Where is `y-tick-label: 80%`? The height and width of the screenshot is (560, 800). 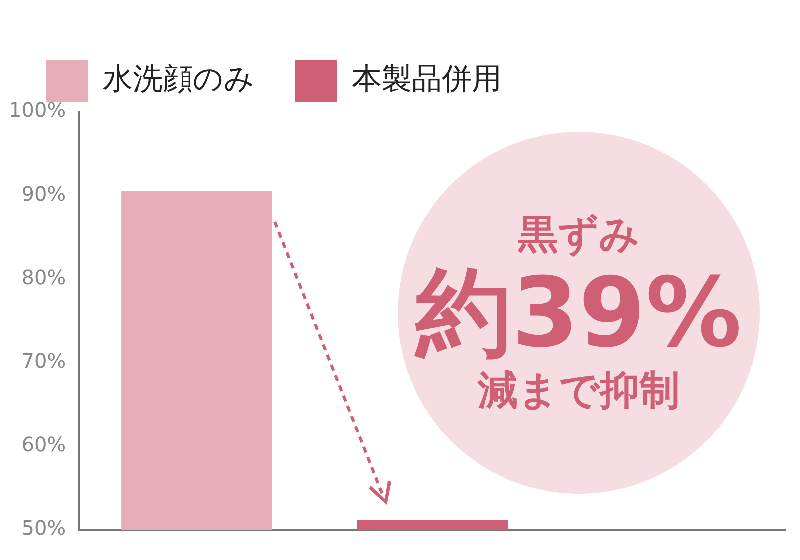 y-tick-label: 80% is located at coordinates (44, 277).